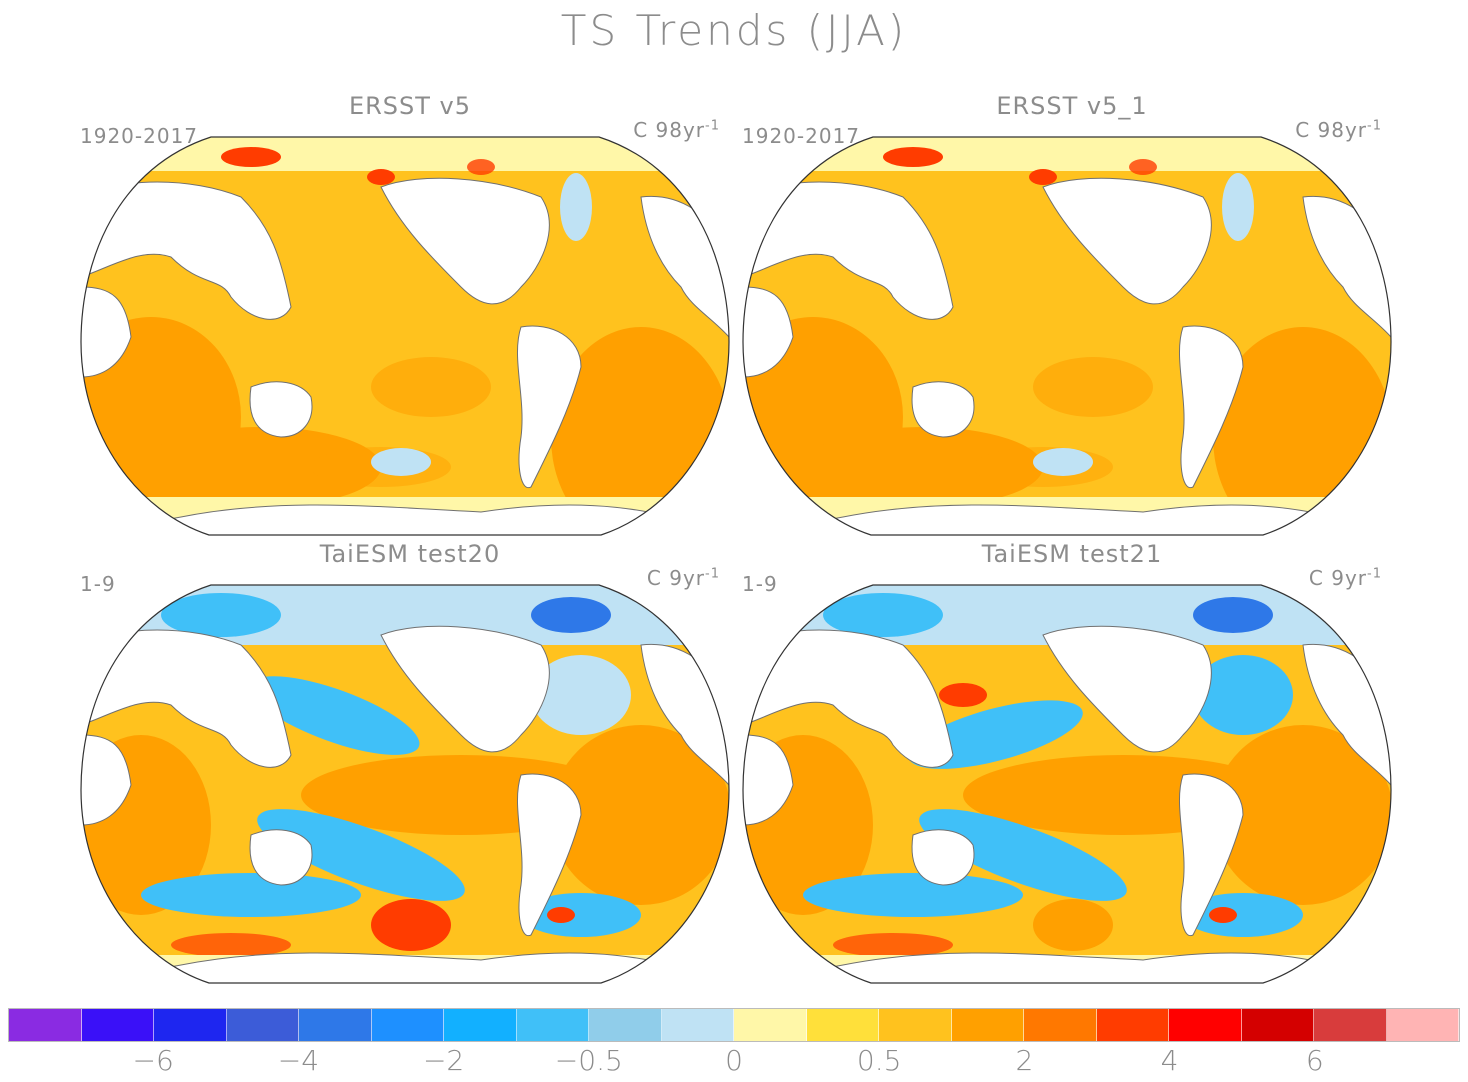  What do you see at coordinates (734, 30) in the screenshot?
I see `figure-title: TS Trends (JJA)` at bounding box center [734, 30].